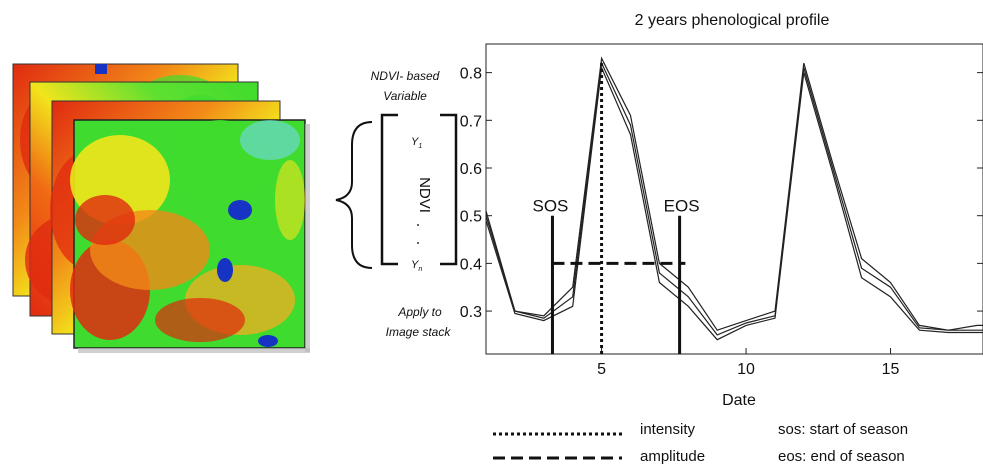 Image resolution: width=983 pixels, height=468 pixels. What do you see at coordinates (746, 369) in the screenshot?
I see `x-tick-label: 10` at bounding box center [746, 369].